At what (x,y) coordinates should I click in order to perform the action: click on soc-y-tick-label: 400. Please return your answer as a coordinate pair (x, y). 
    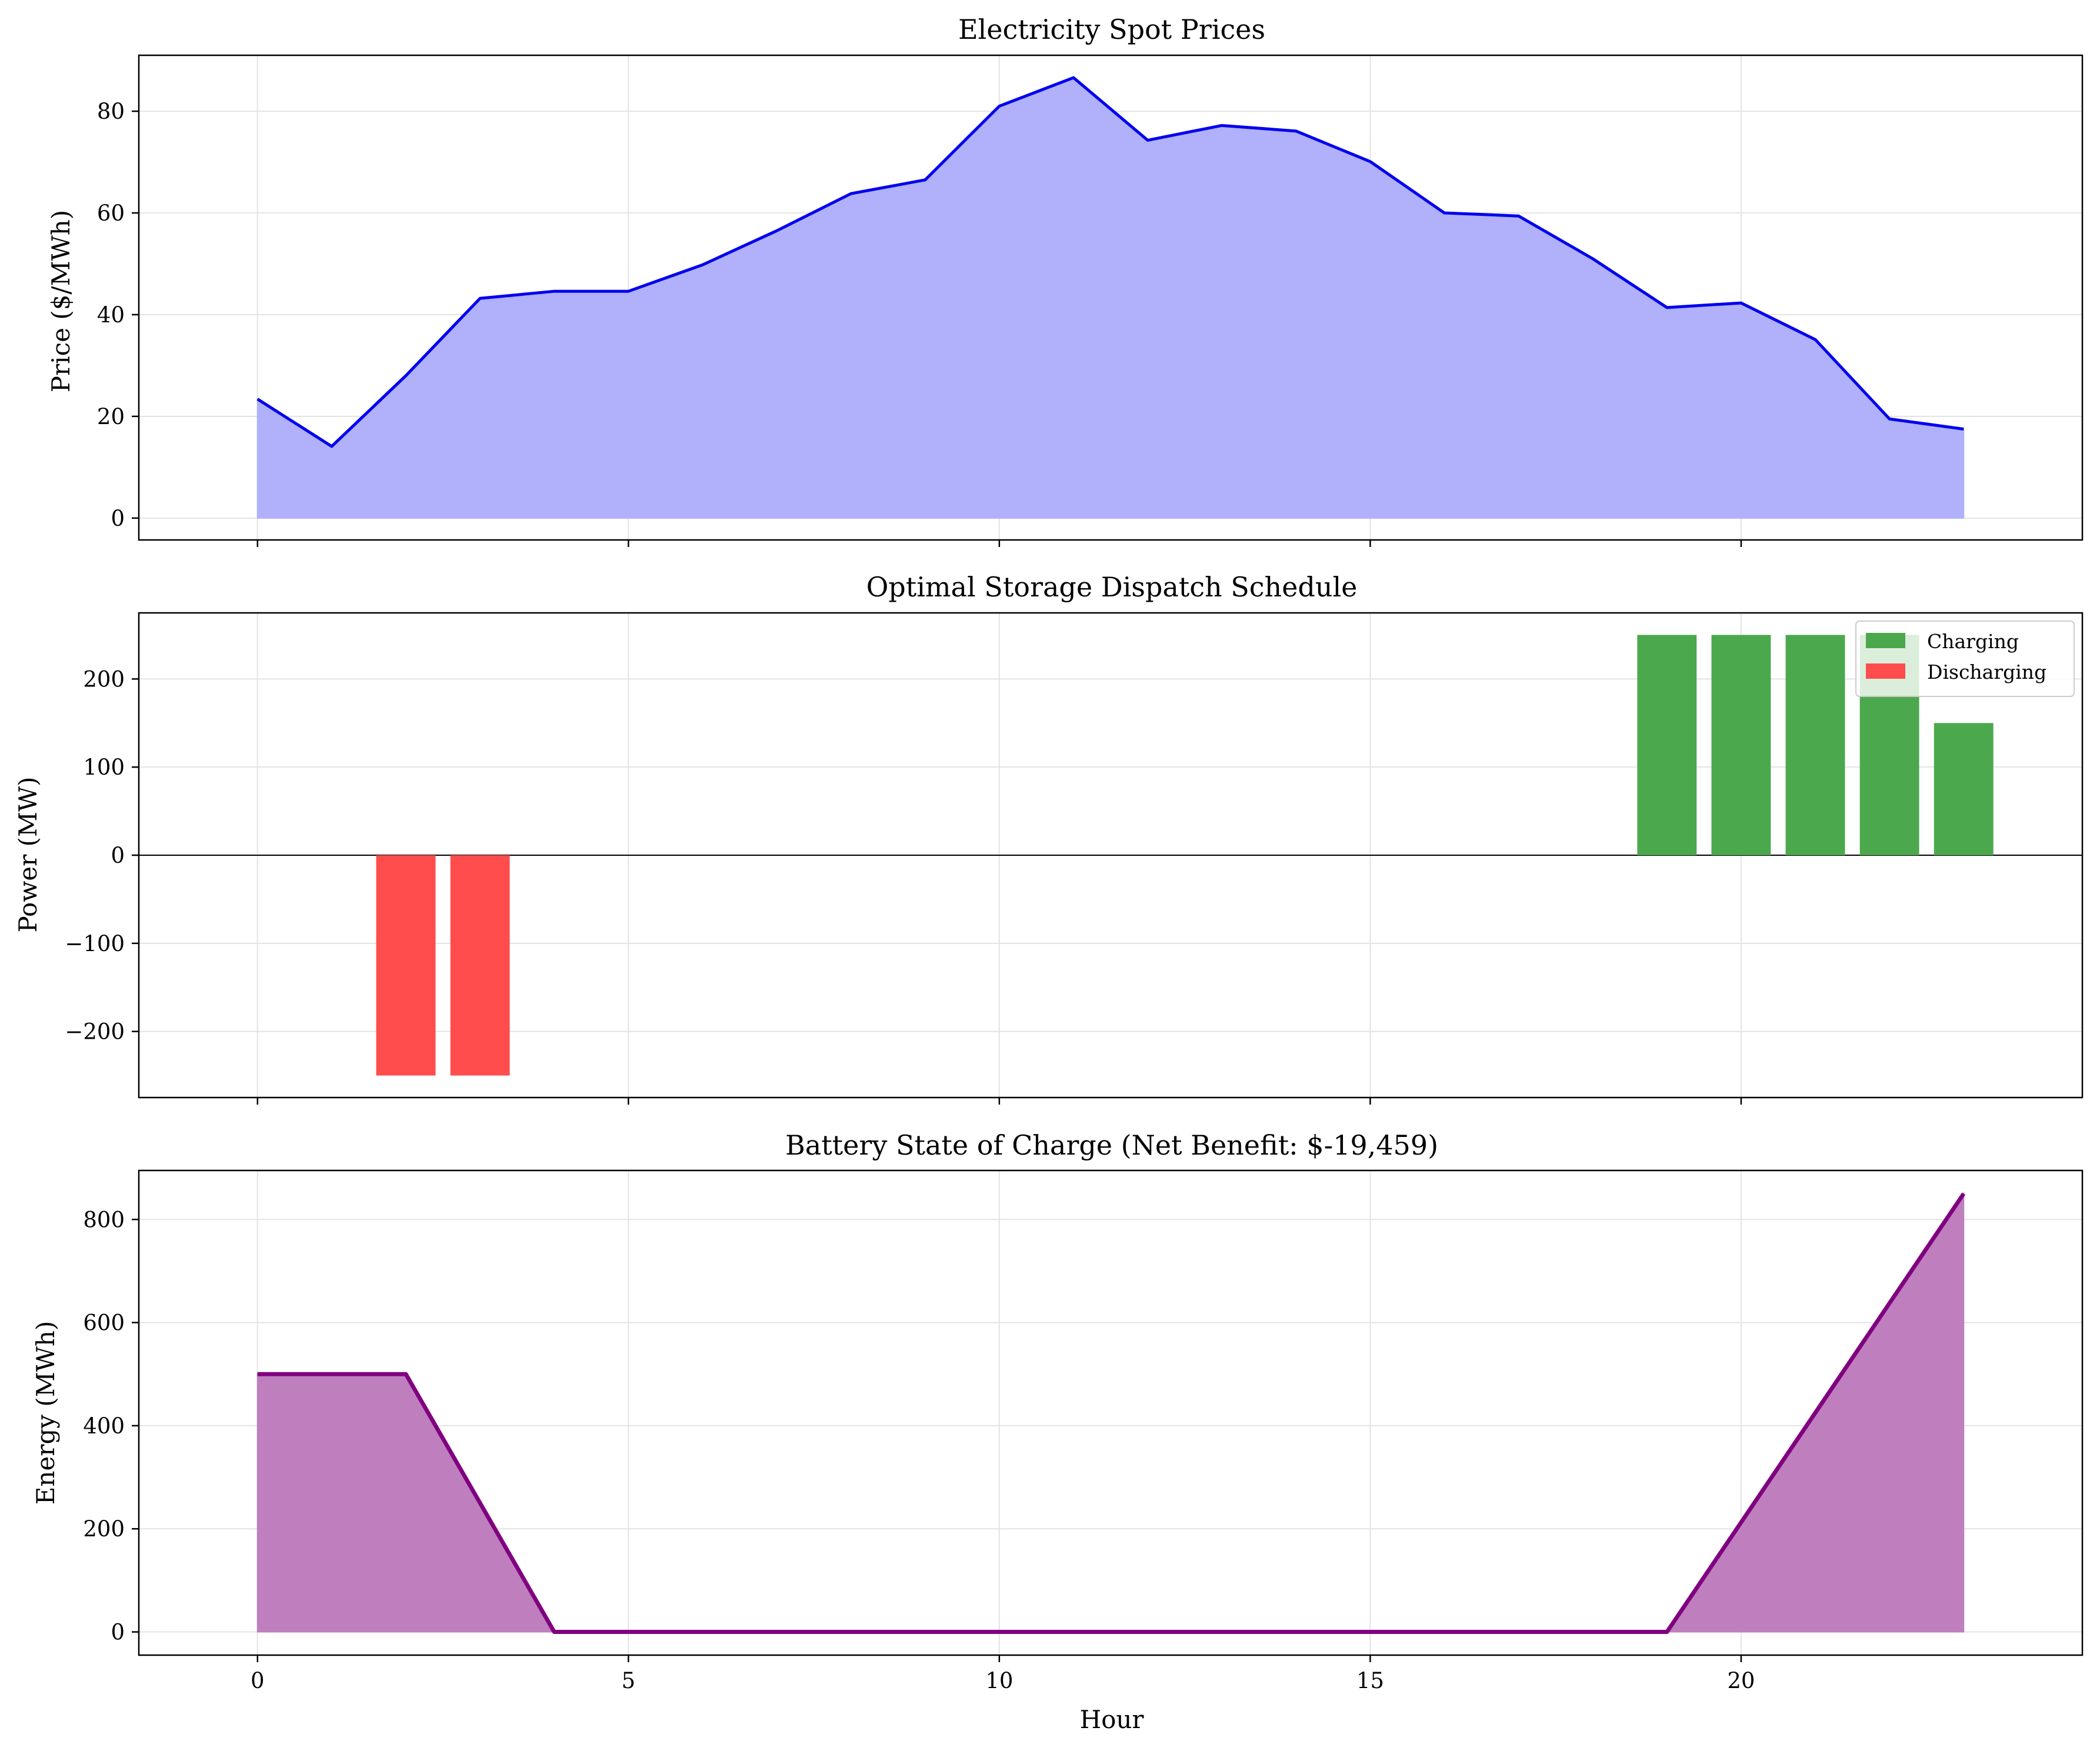
    Looking at the image, I should click on (104, 1426).